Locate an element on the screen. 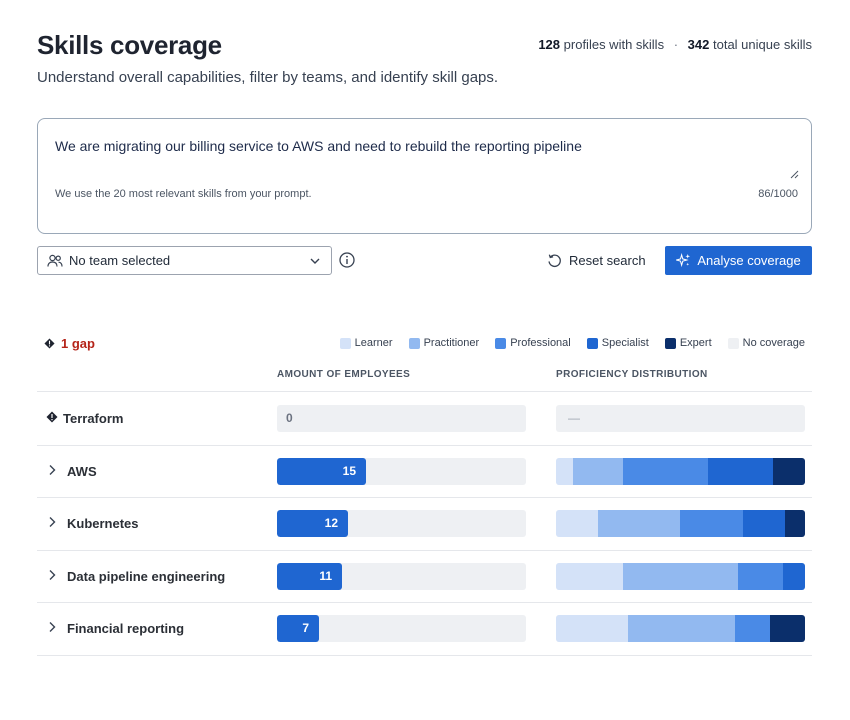 The image size is (850, 720). employees-count: 12 is located at coordinates (331, 523).